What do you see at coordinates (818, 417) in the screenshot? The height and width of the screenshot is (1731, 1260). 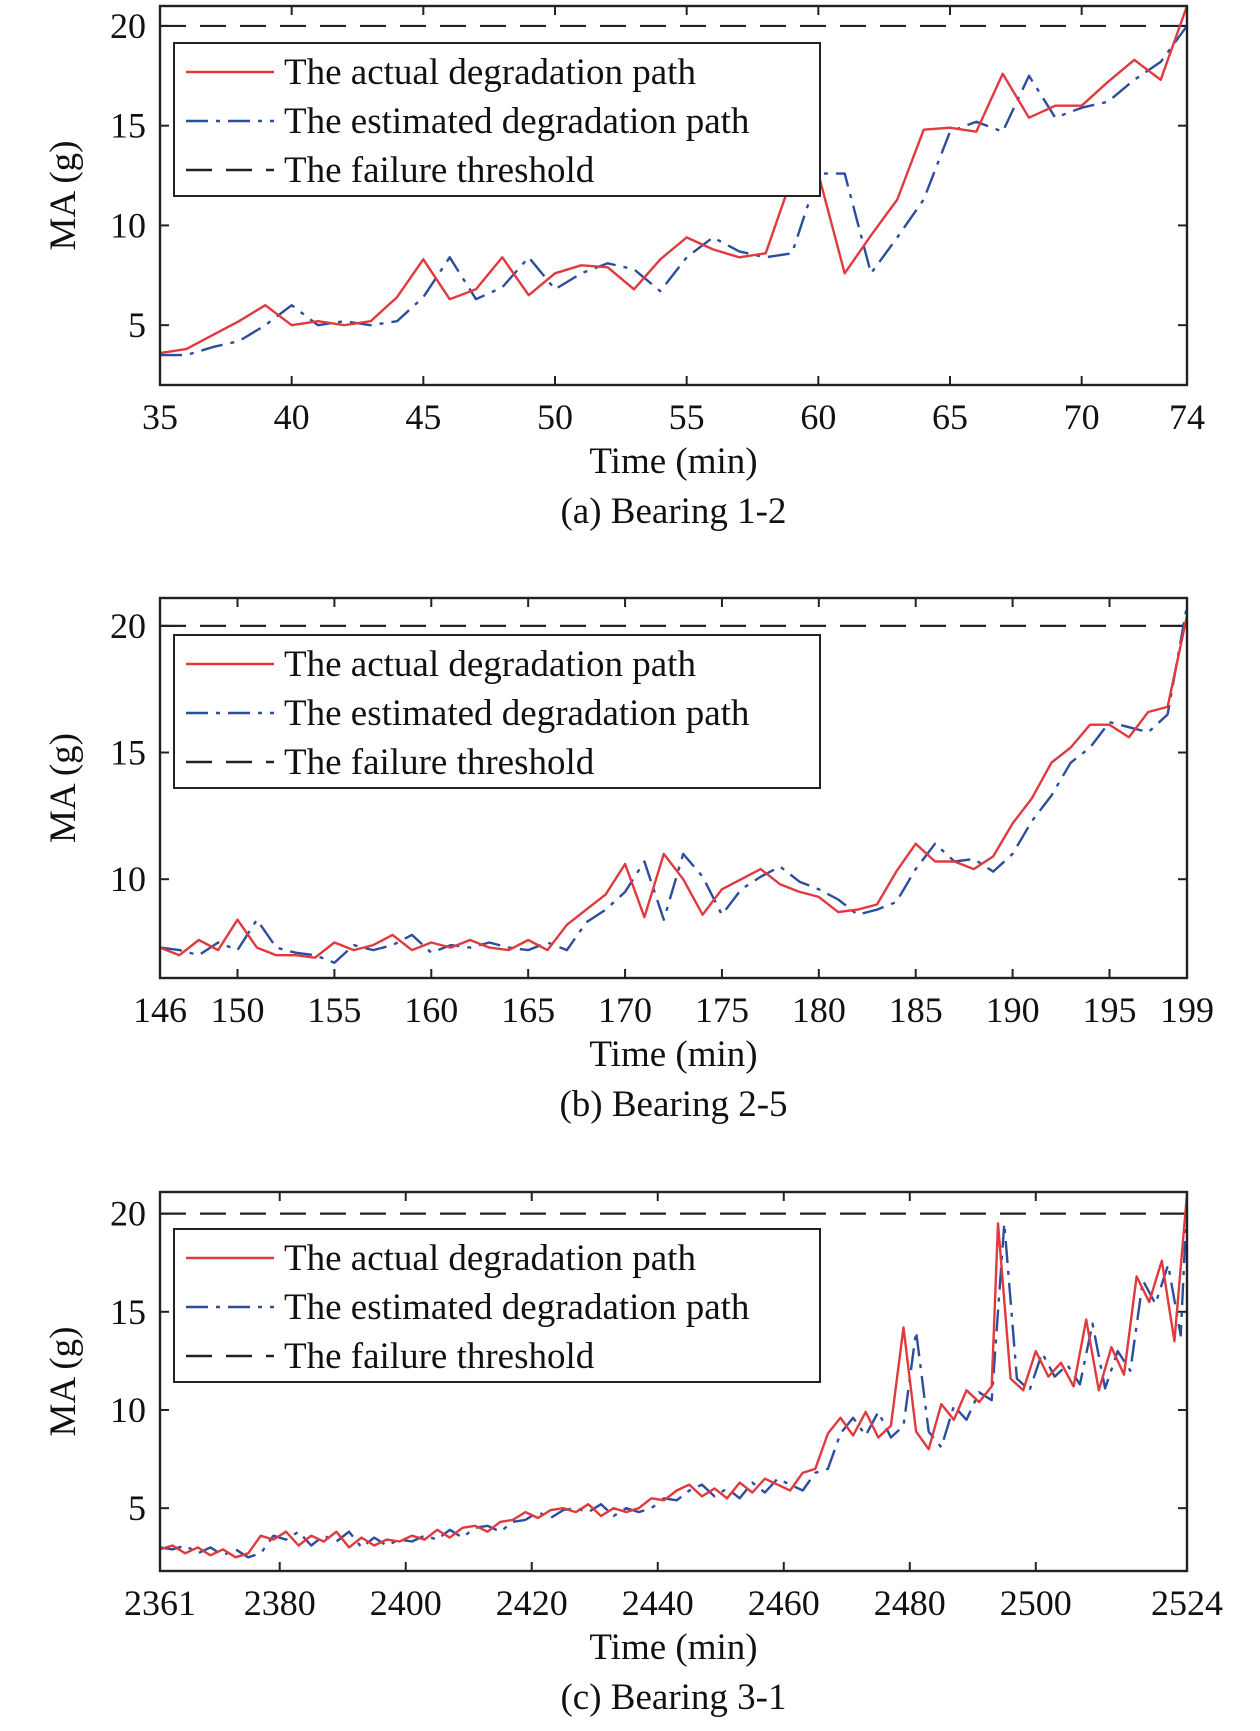 I see `x-tick-label: 60` at bounding box center [818, 417].